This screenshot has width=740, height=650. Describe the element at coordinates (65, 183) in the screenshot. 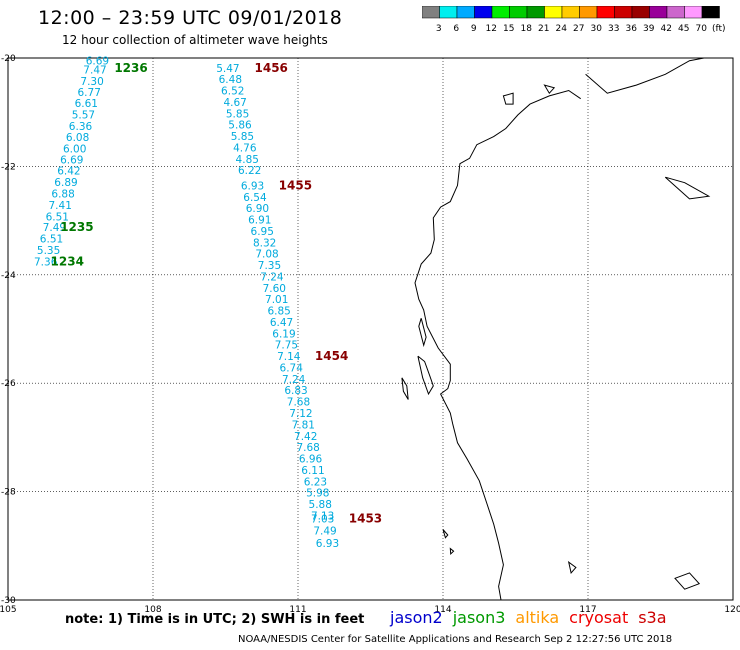

I see `wave-height-value: 6.89` at that location.